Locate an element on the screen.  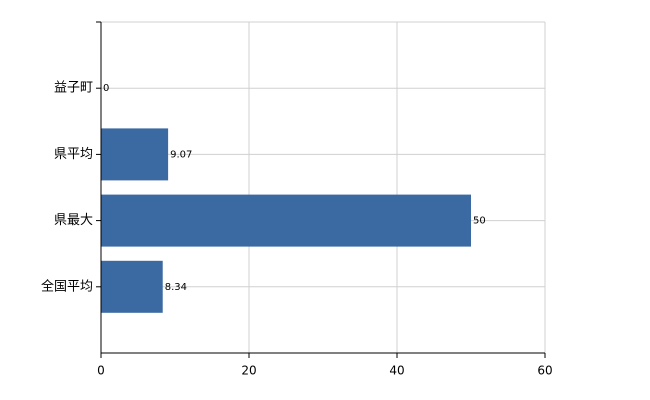
x-tick-label: 60 is located at coordinates (544, 371).